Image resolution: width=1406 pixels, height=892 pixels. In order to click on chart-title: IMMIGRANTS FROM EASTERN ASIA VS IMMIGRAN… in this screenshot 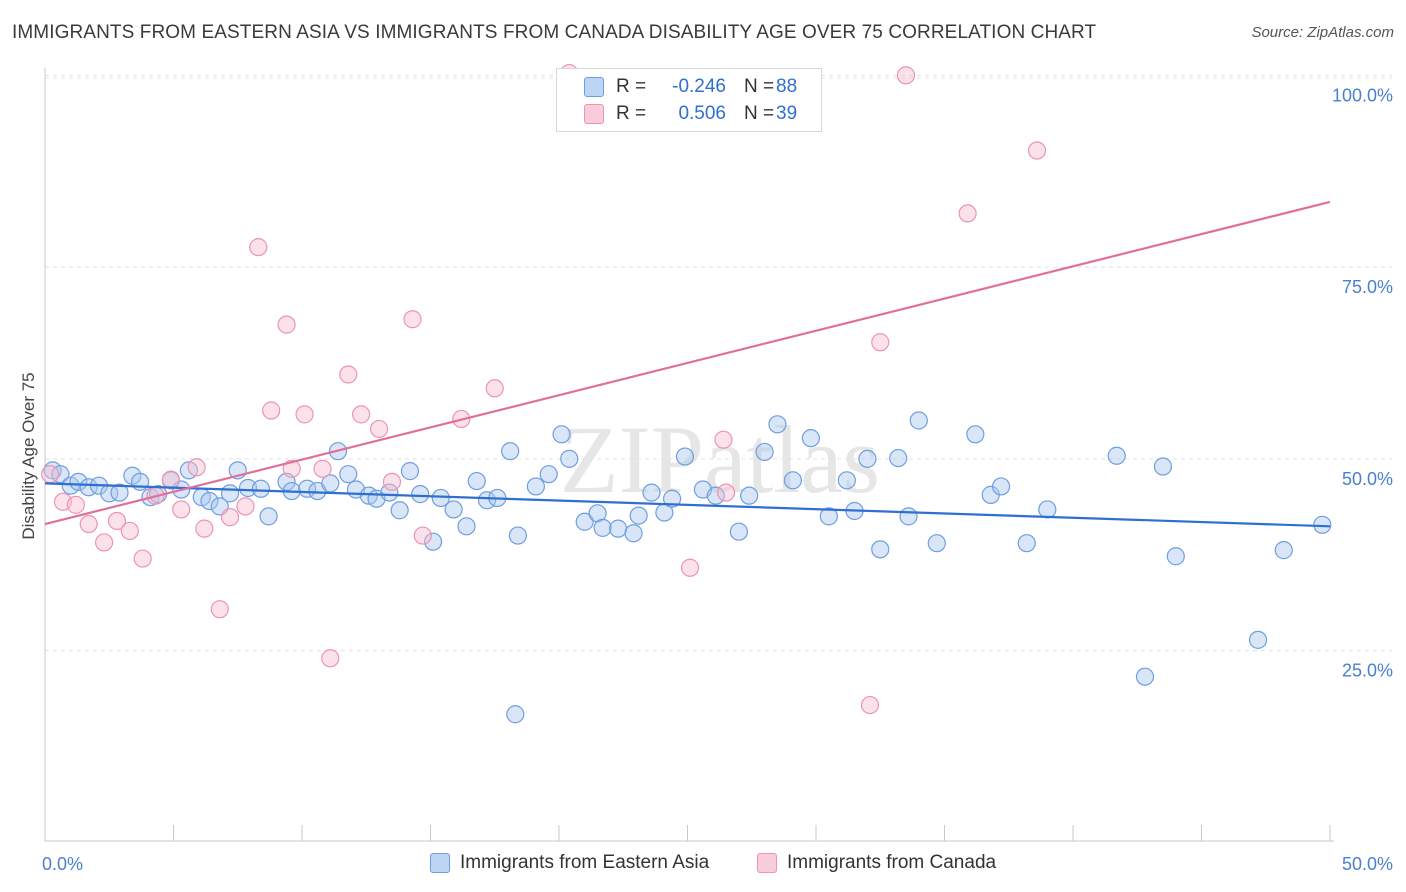, I will do `click(554, 32)`.